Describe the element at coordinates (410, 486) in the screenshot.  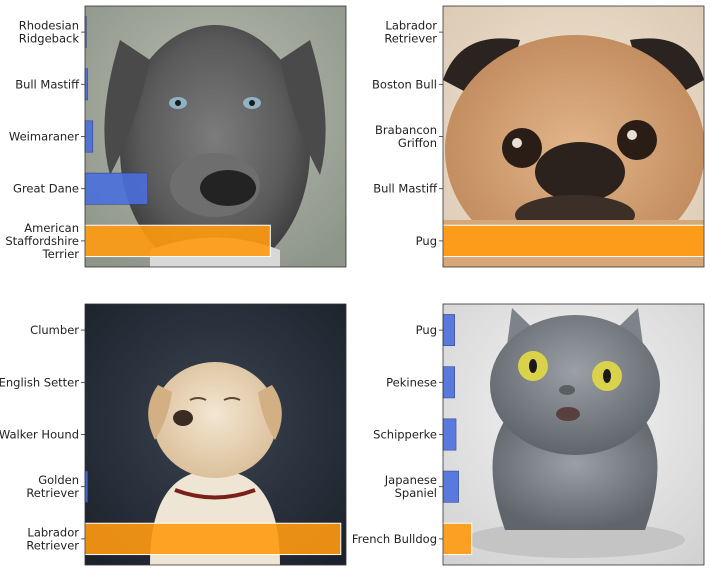
I see `y-tick-label: Japanese Spaniel` at that location.